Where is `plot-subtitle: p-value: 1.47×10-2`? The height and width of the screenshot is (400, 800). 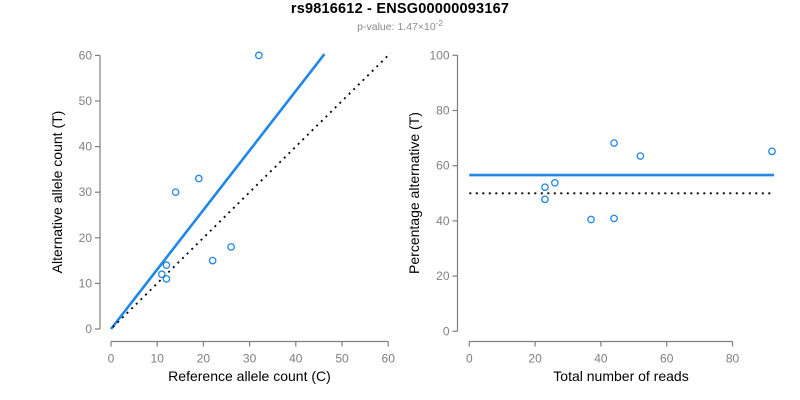 plot-subtitle: p-value: 1.47×10-2 is located at coordinates (400, 26).